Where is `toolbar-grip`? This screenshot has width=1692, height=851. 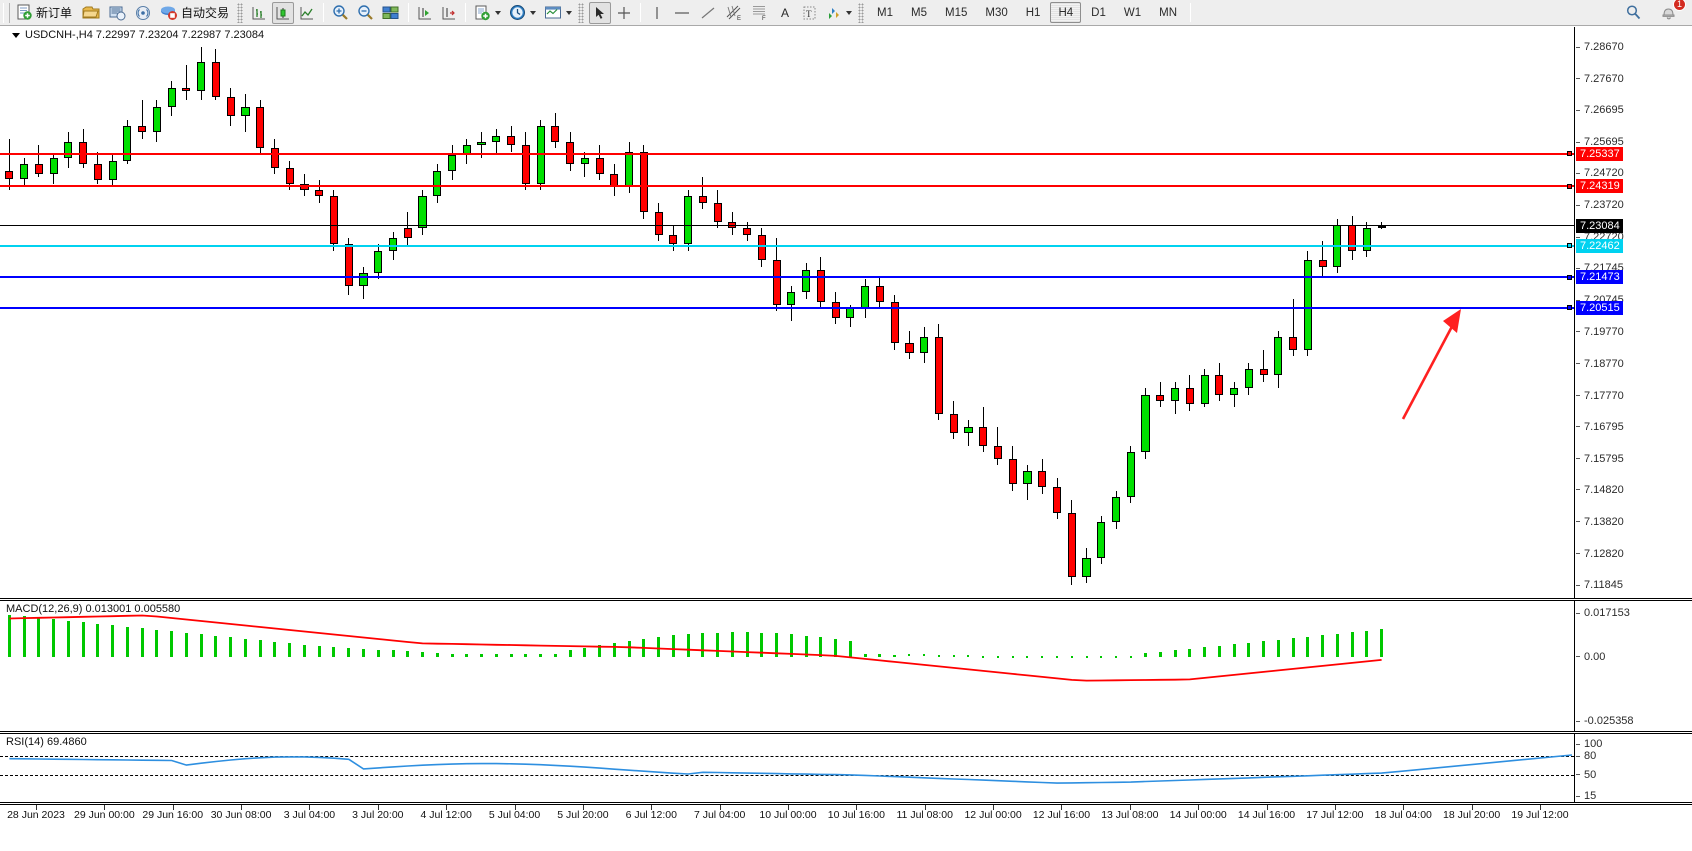 toolbar-grip is located at coordinates (6, 12).